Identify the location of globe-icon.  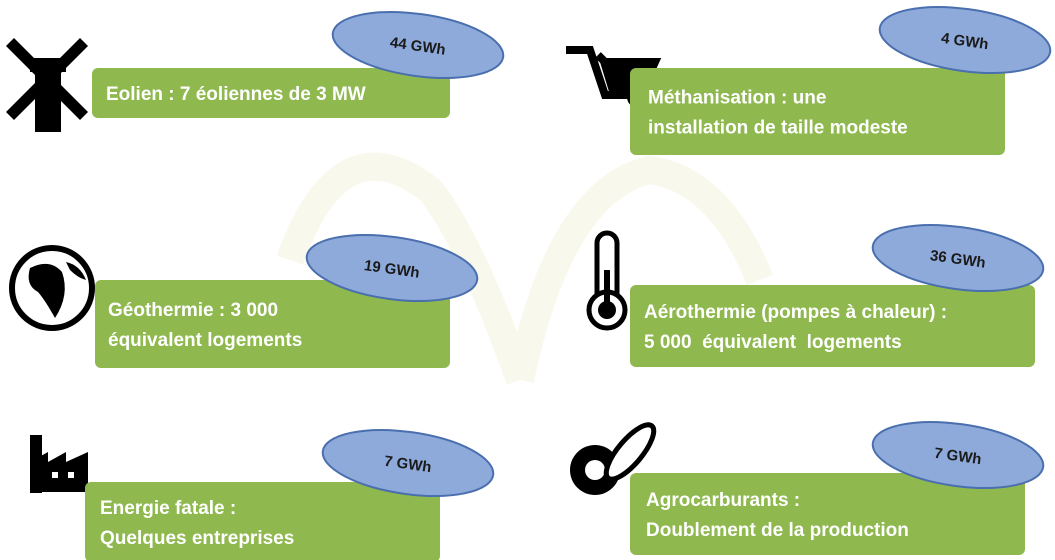
(52, 288).